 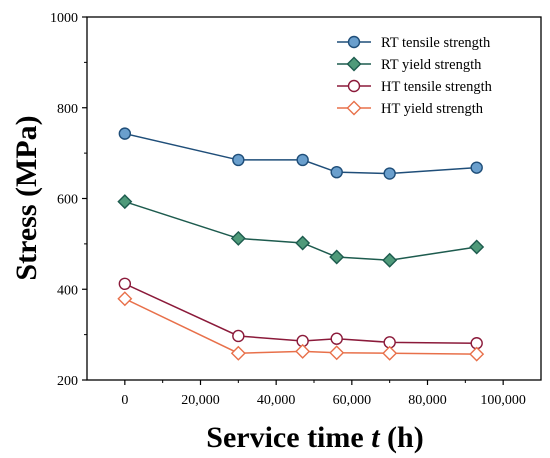 What do you see at coordinates (276, 400) in the screenshot?
I see `x-tick-label: 40,000` at bounding box center [276, 400].